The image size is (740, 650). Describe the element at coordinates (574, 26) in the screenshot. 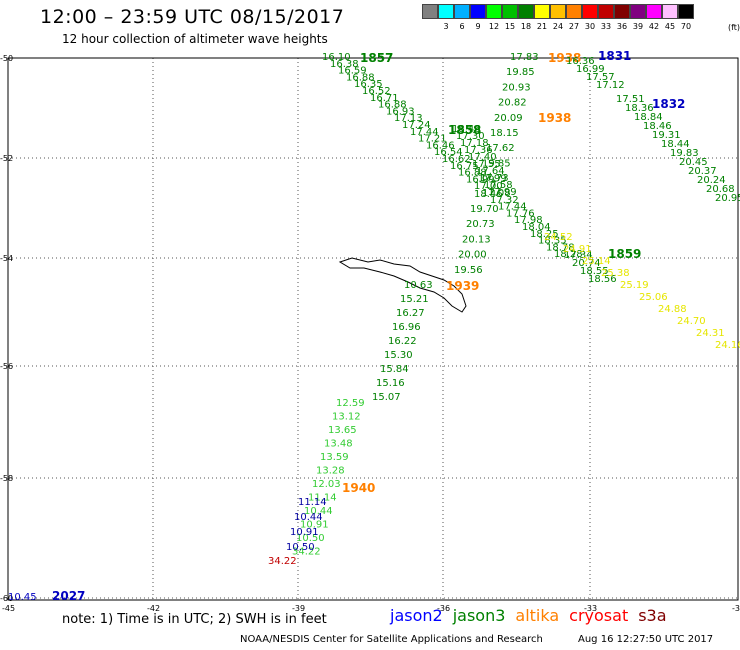

I see `legend-label: 27` at that location.